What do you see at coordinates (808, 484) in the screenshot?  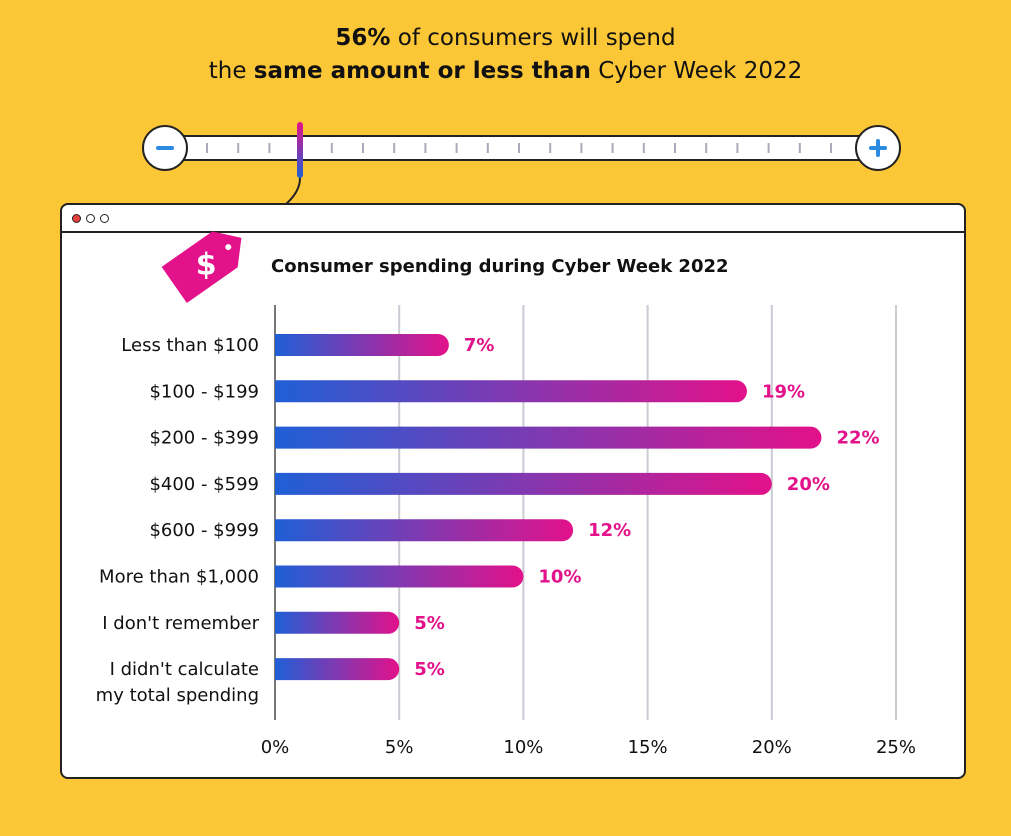 I see `data-label: 20%` at bounding box center [808, 484].